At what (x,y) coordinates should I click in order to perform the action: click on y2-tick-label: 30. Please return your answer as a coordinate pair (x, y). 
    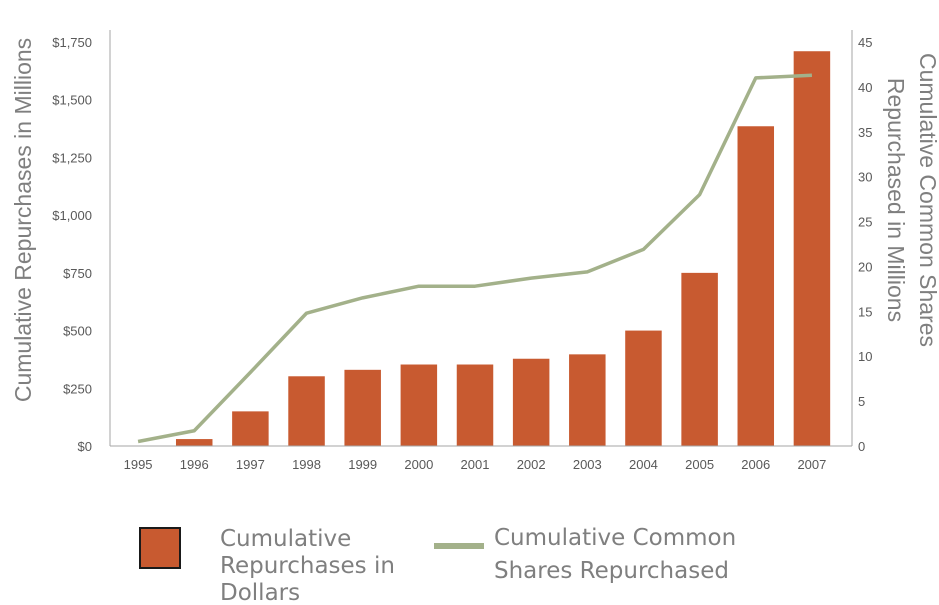
    Looking at the image, I should click on (865, 177).